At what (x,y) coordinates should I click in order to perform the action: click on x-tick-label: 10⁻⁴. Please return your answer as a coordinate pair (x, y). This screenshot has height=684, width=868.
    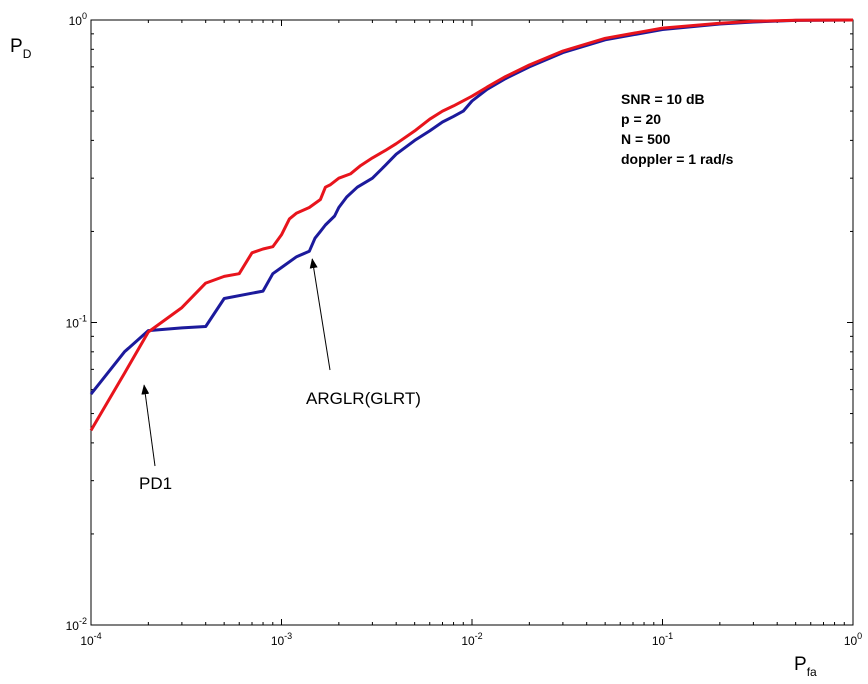
    Looking at the image, I should click on (90, 639).